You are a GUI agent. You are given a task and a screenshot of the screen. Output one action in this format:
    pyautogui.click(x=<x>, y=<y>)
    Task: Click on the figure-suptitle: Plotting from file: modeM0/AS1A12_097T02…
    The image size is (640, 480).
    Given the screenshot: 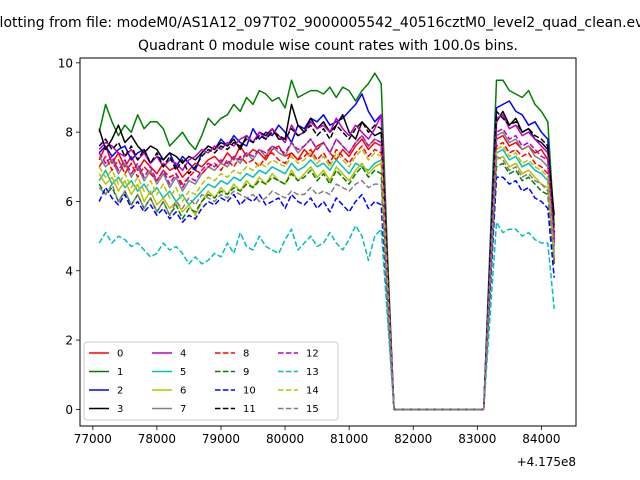 What is the action you would take?
    pyautogui.click(x=320, y=23)
    